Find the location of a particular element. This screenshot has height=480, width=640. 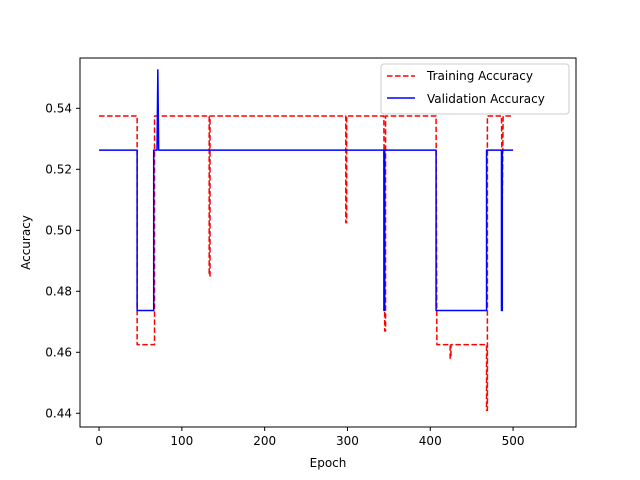

y-axis-label: Accuracy is located at coordinates (26, 242).